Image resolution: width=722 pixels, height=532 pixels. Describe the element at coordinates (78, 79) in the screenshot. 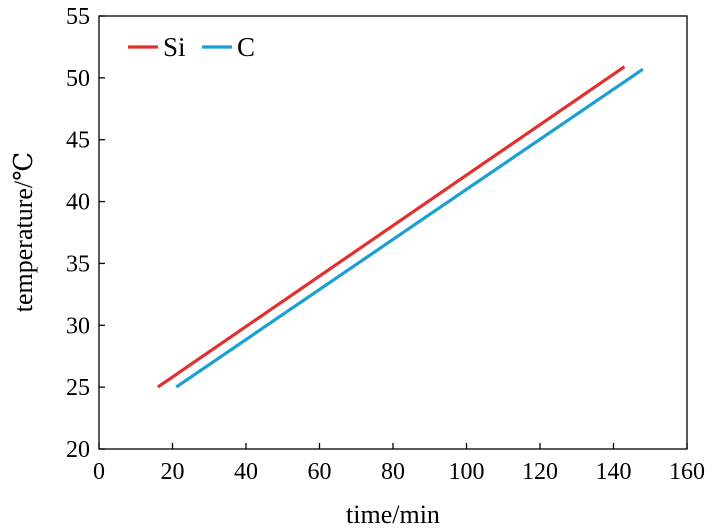

I see `y-tick-label: 50` at that location.